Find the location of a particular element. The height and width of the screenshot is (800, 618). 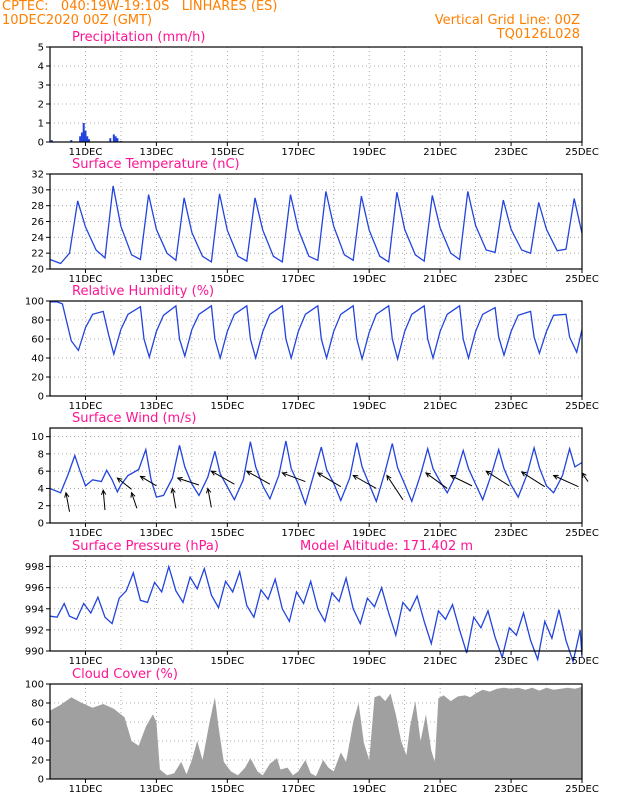

y-tick-label: 80 is located at coordinates (37, 321).